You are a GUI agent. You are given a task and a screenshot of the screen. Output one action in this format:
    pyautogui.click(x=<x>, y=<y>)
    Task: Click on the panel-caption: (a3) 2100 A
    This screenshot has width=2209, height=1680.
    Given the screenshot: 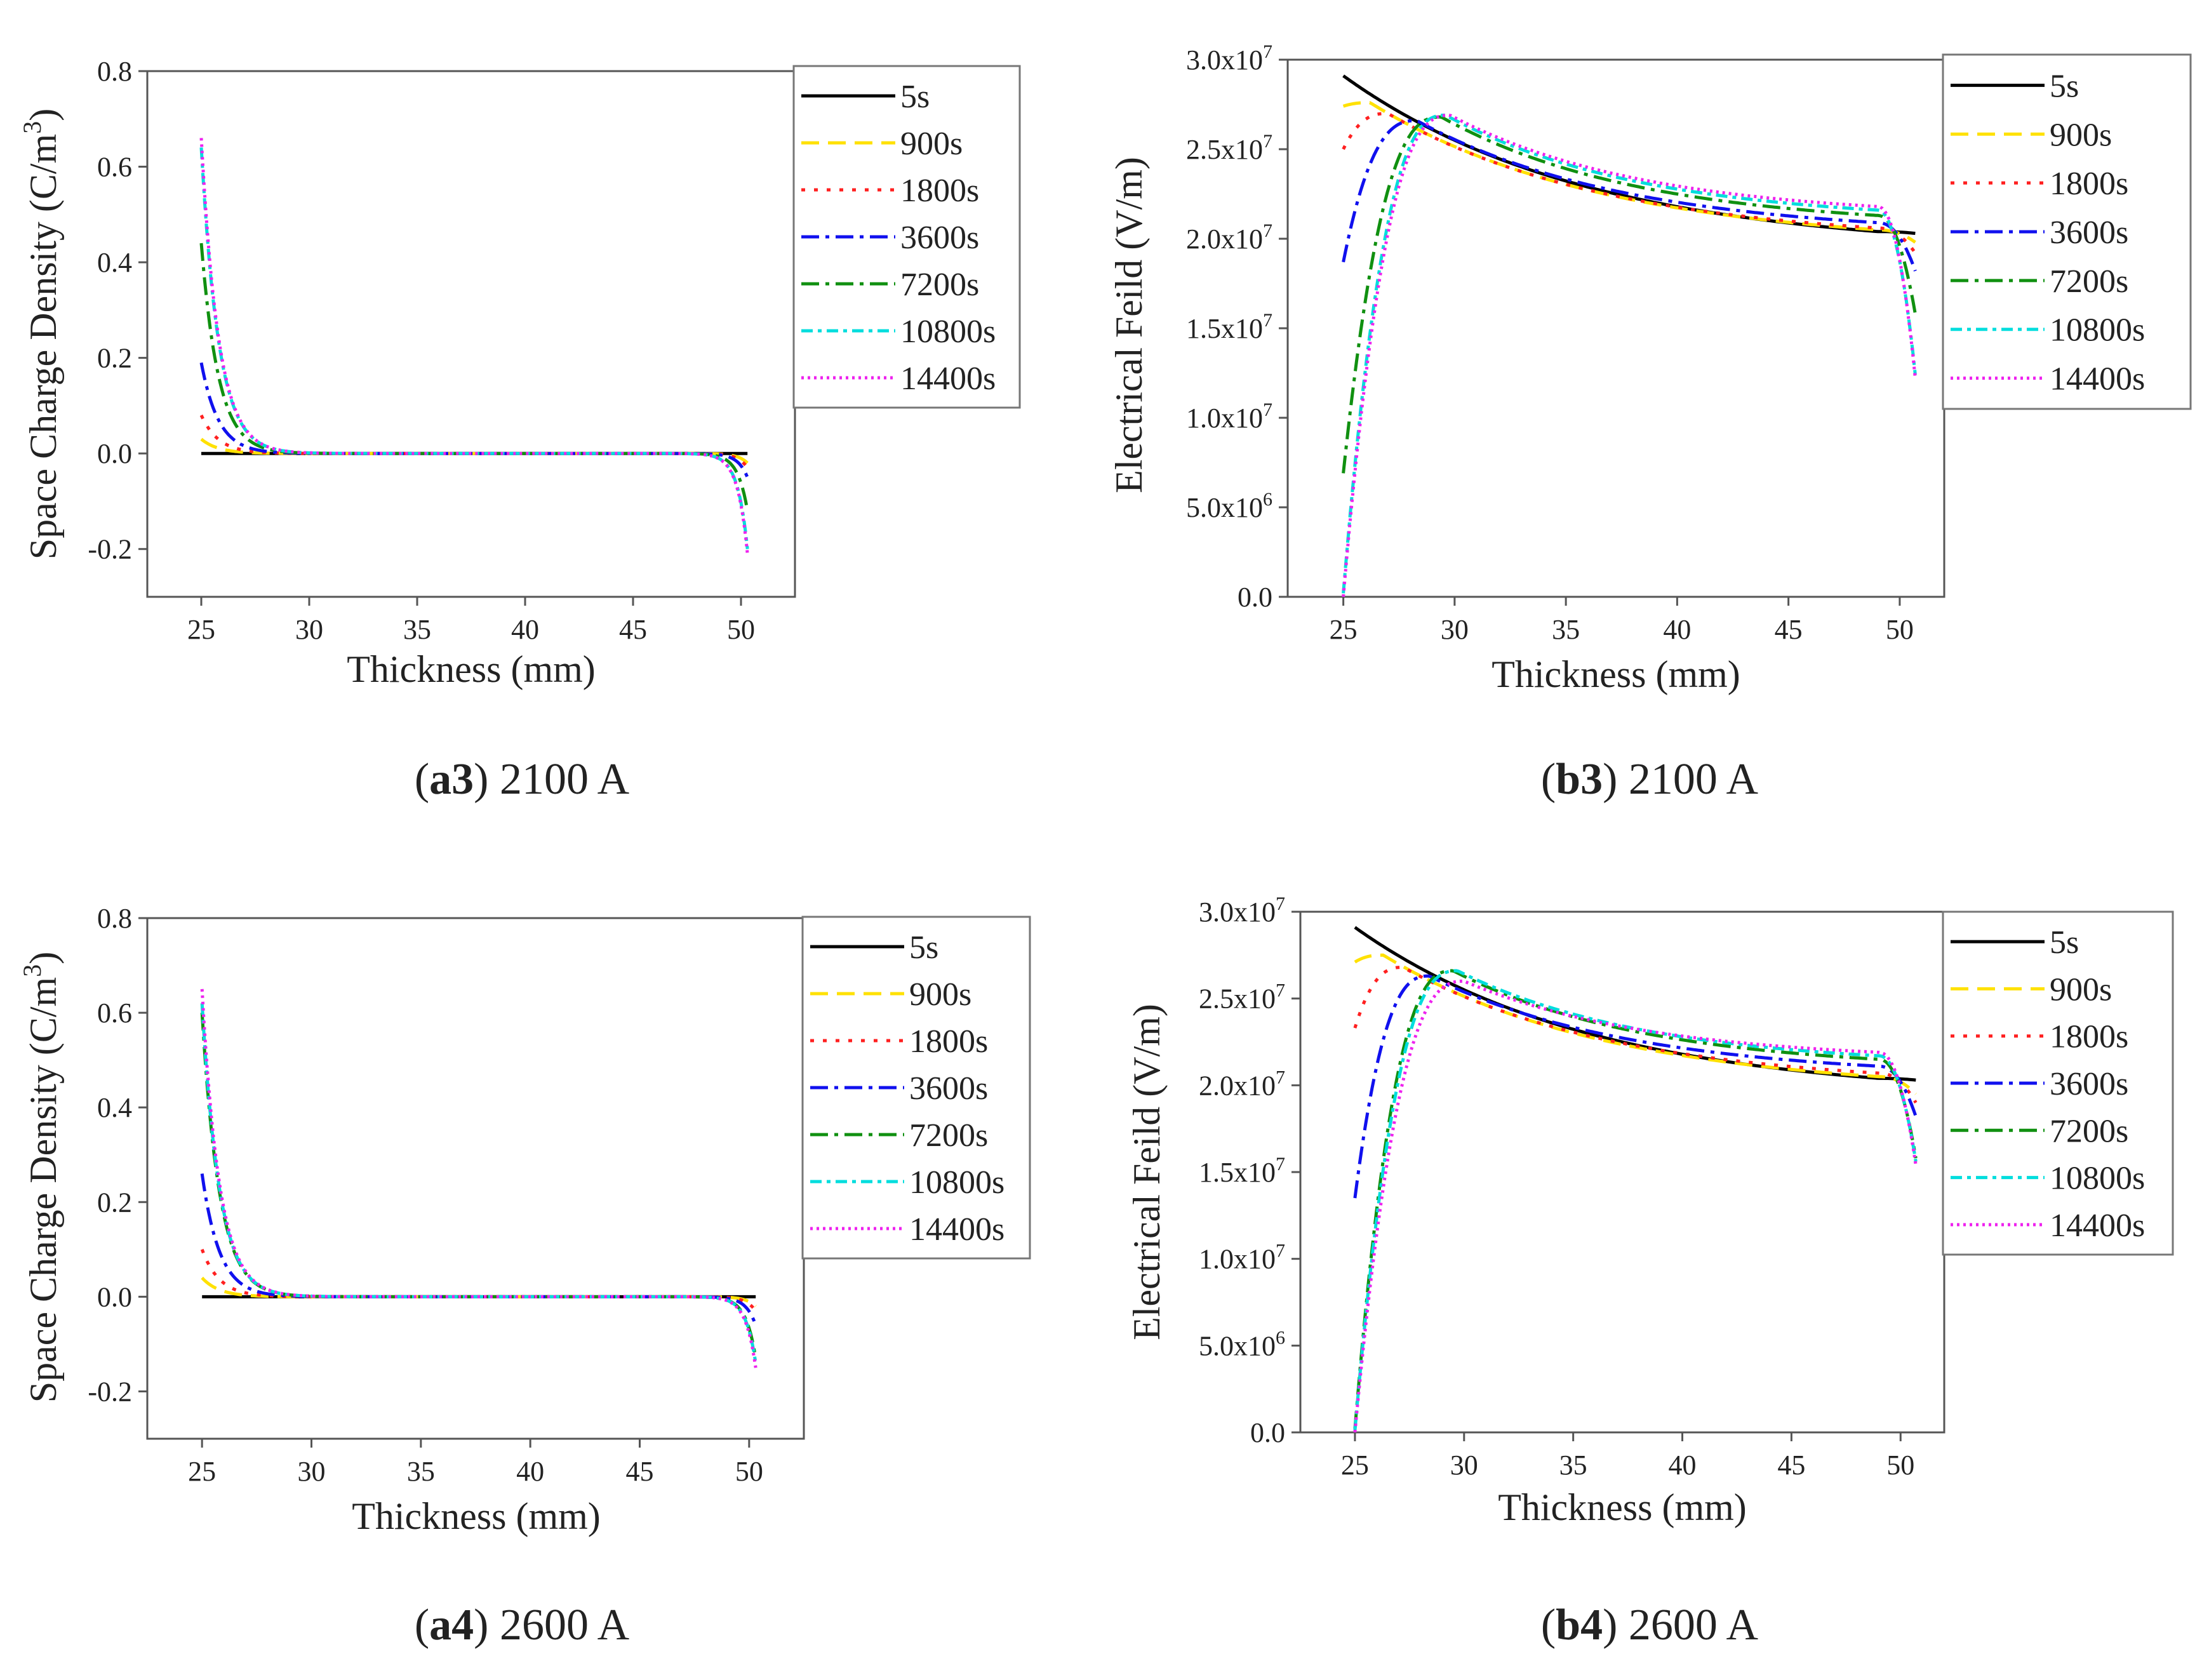 What is the action you would take?
    pyautogui.click(x=523, y=779)
    